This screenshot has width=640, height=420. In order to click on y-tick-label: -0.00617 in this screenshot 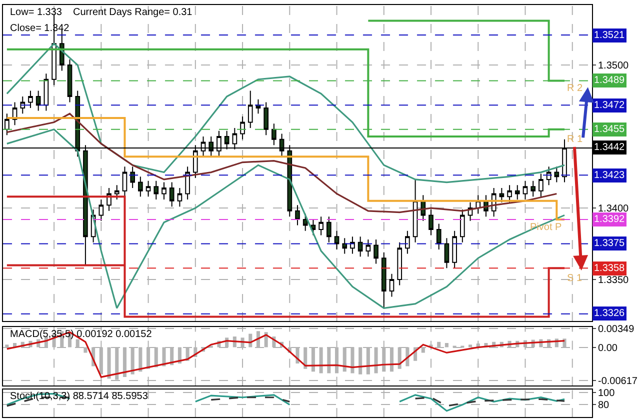, I will do `click(618, 382)`.